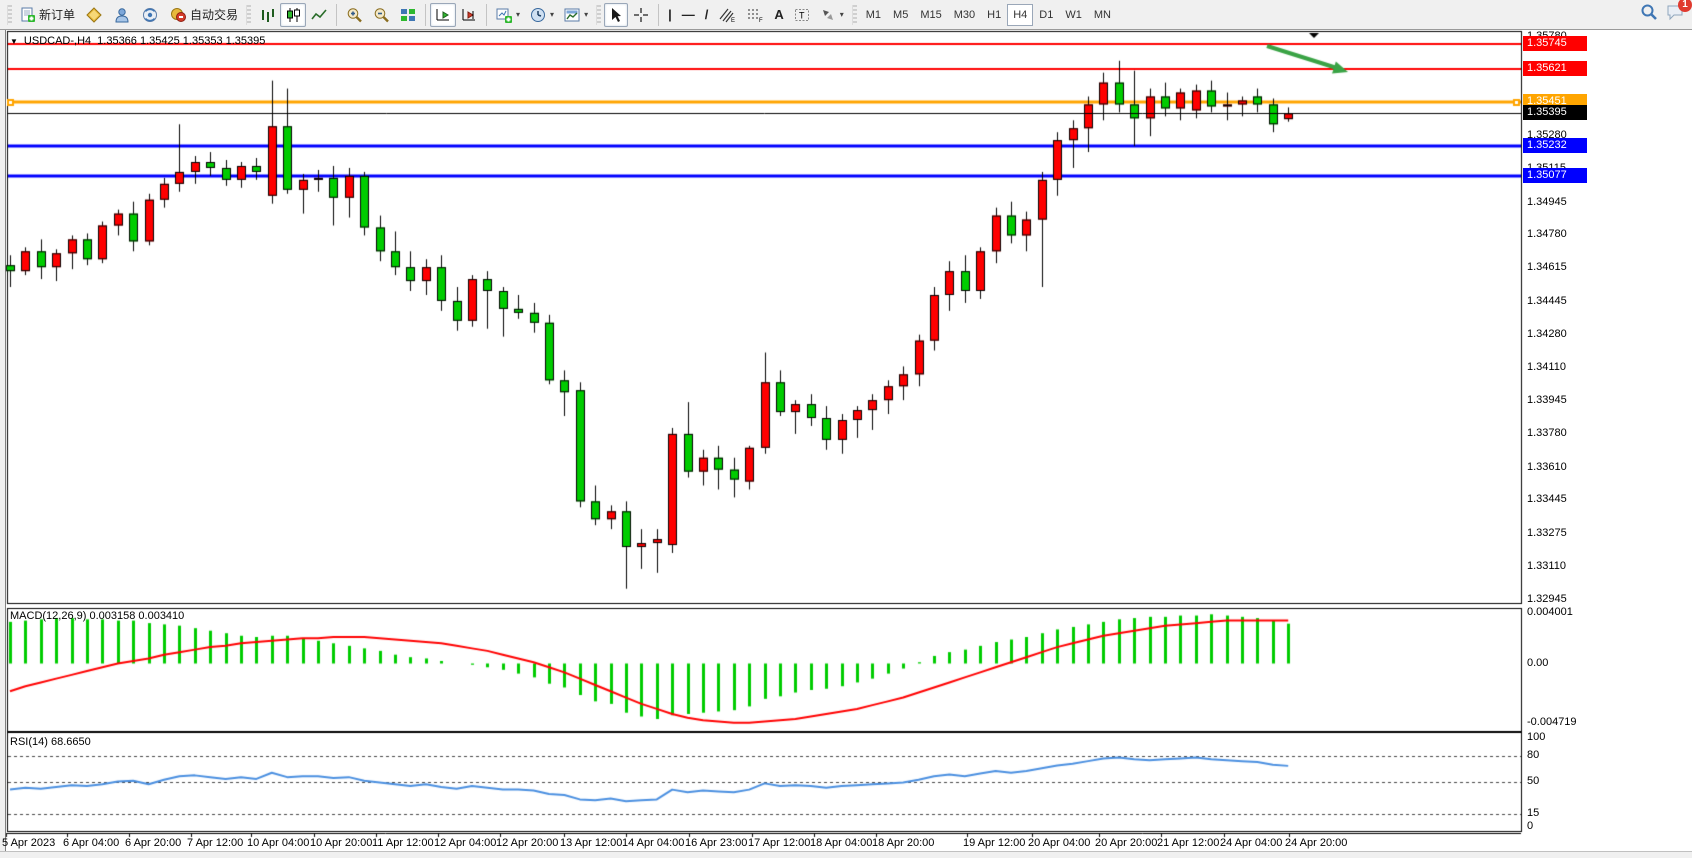  I want to click on text-label-icon: T, so click(802, 15).